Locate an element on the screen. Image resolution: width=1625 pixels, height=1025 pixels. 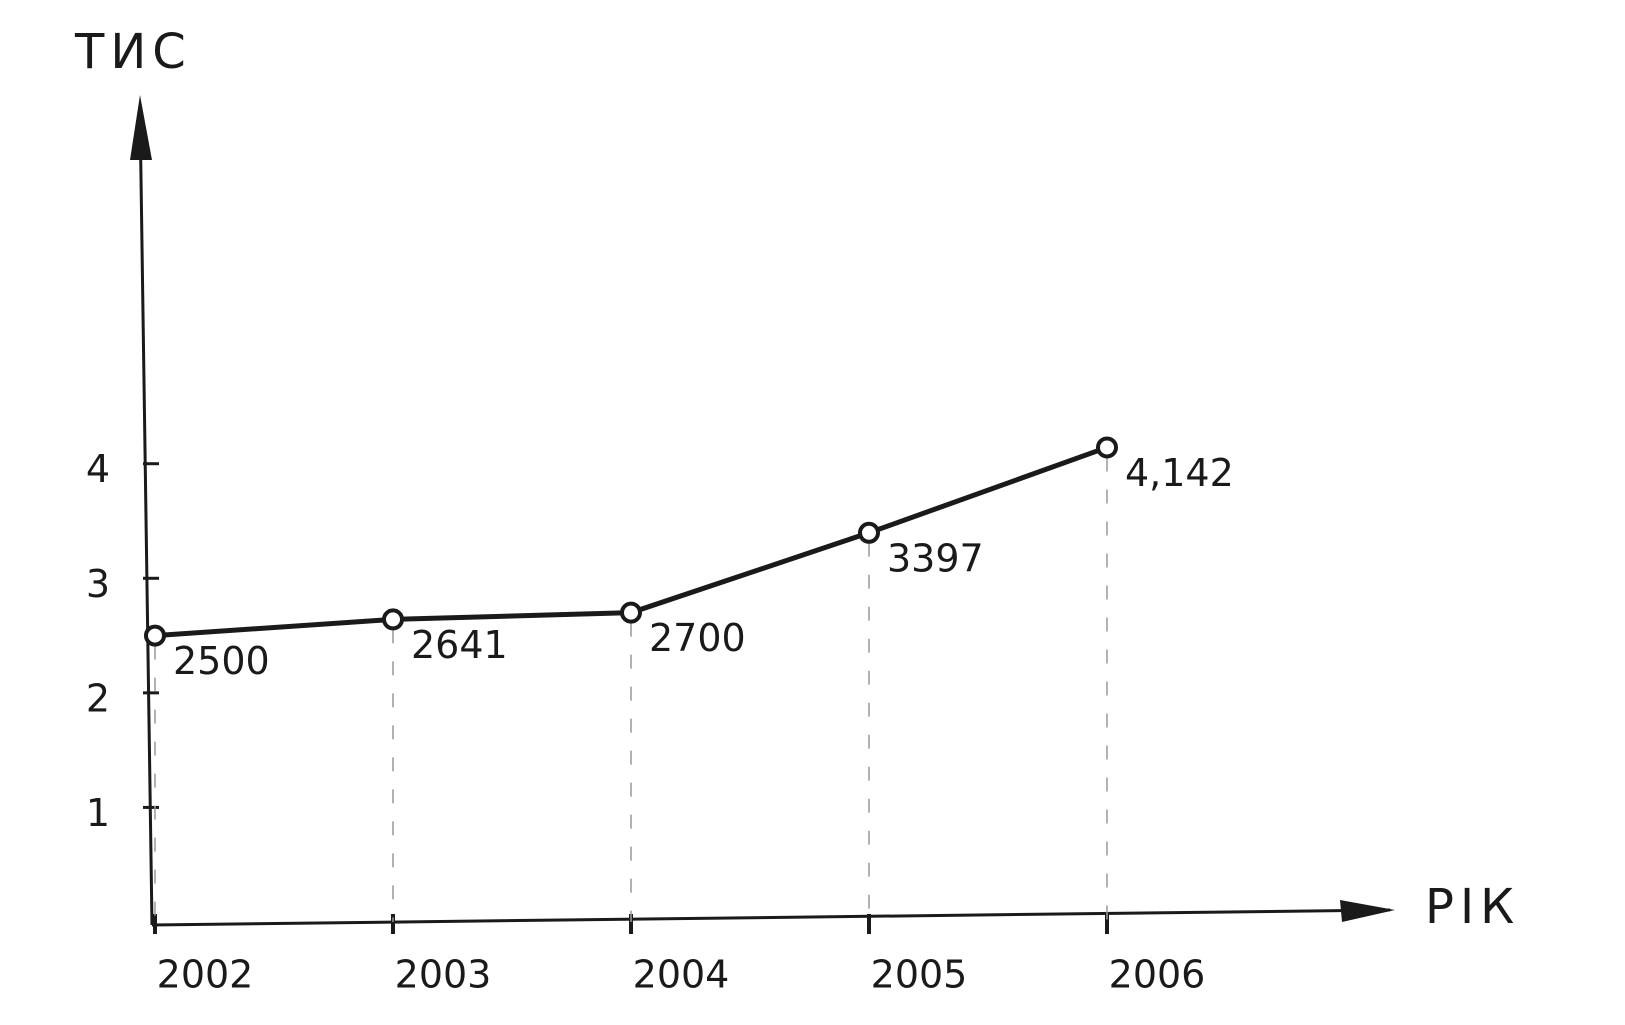
y-axis-arrow is located at coordinates (141, 127).